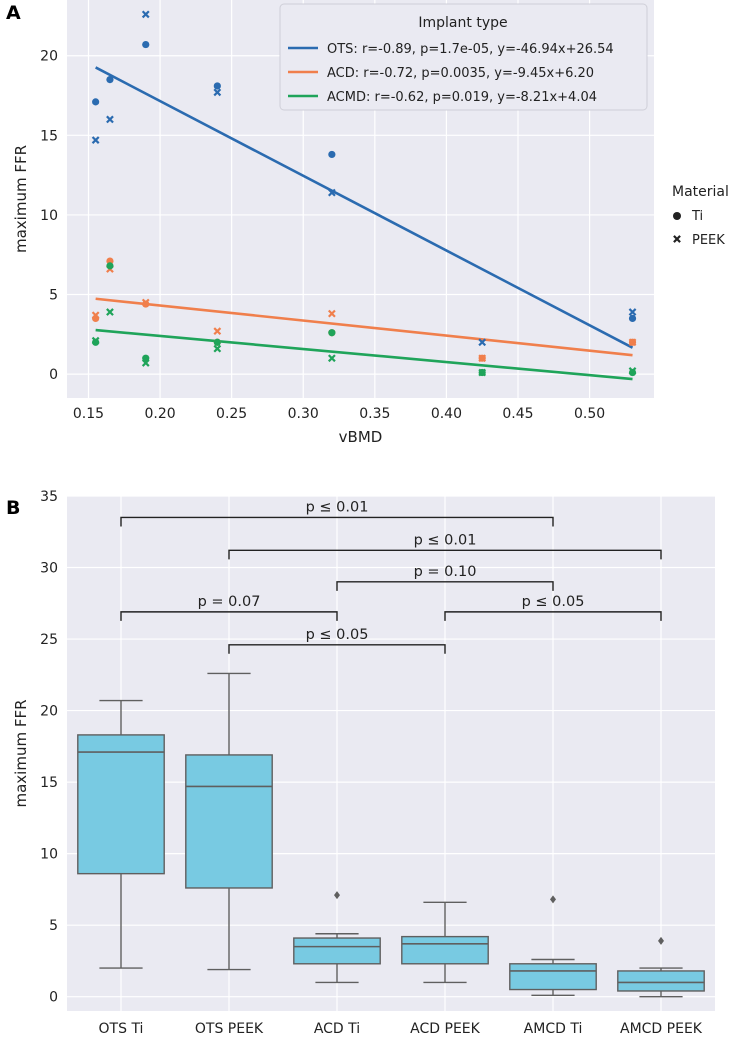 The image size is (747, 1039). Describe the element at coordinates (553, 1029) in the screenshot. I see `panel-b-x-tick-label: AMCD Ti` at that location.